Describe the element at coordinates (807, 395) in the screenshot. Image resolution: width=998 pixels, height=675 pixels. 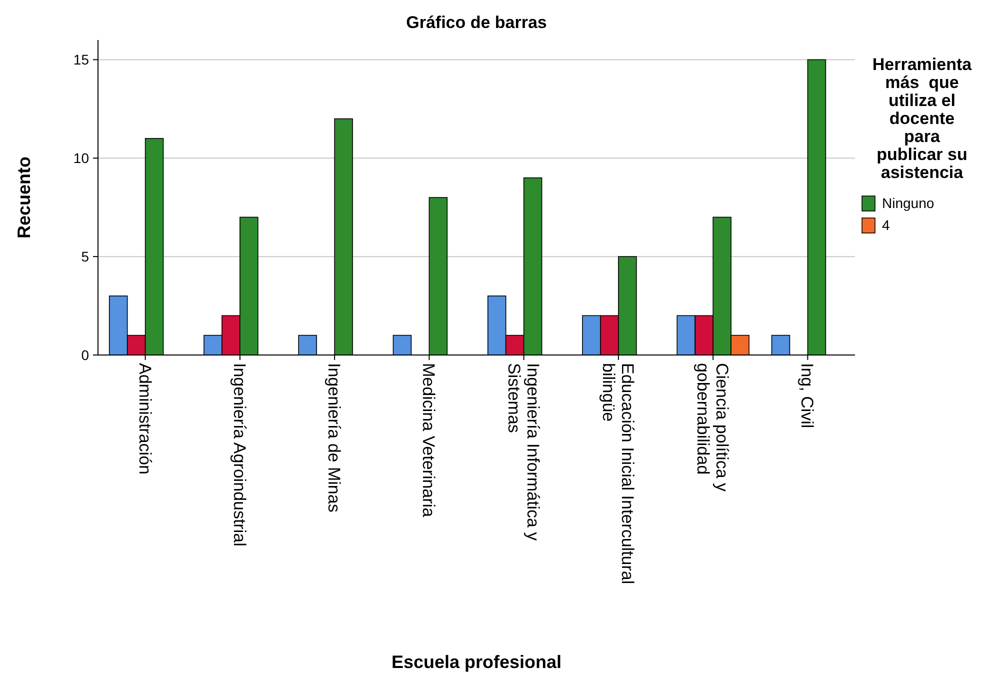
I see `x-tick-label: Ing, Civil` at that location.